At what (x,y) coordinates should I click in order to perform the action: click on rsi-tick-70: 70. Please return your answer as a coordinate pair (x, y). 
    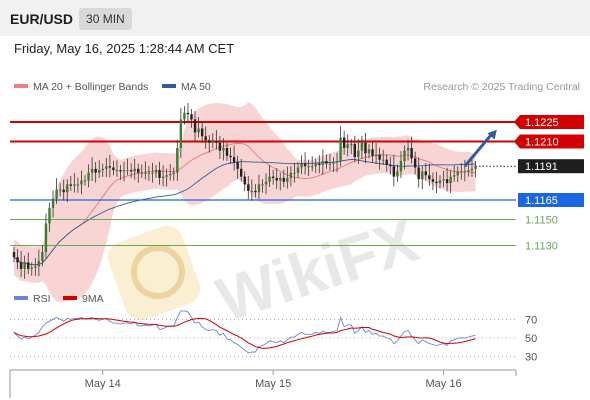
    Looking at the image, I should click on (531, 320).